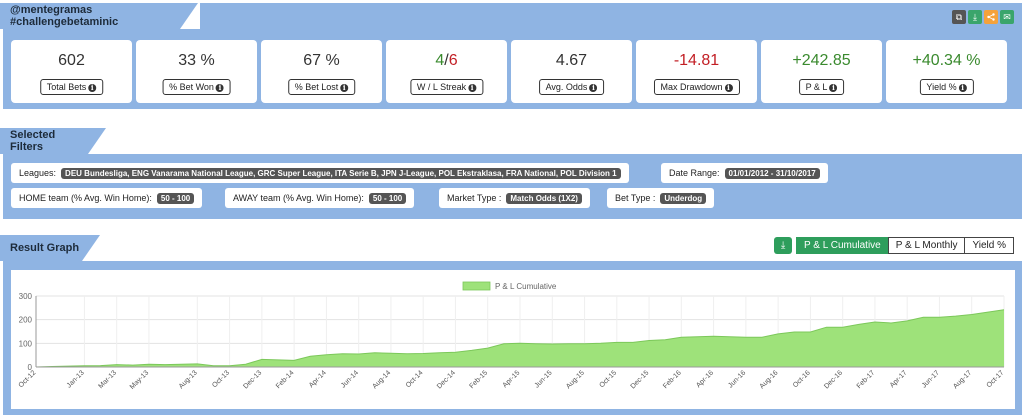 This screenshot has height=419, width=1024. What do you see at coordinates (320, 198) in the screenshot?
I see `filter-away-team: AWAY team (% Avg. Win Home): 50 - 100` at bounding box center [320, 198].